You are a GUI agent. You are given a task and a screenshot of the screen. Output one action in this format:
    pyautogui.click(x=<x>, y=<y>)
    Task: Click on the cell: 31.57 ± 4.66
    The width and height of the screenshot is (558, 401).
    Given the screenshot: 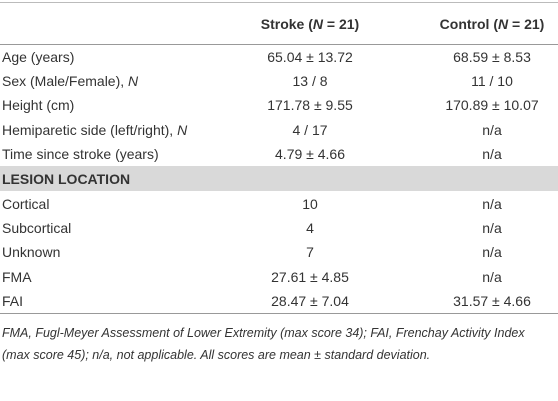 What is the action you would take?
    pyautogui.click(x=475, y=301)
    